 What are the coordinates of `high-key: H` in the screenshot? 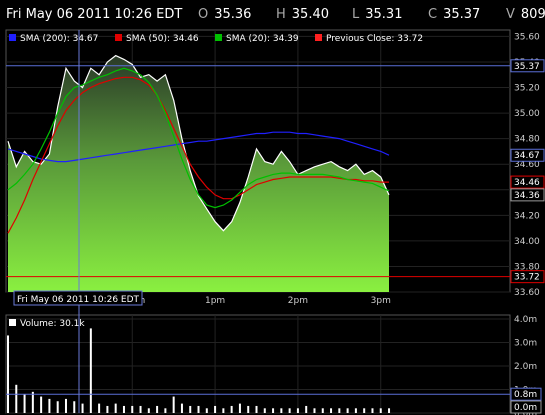 It's located at (281, 14).